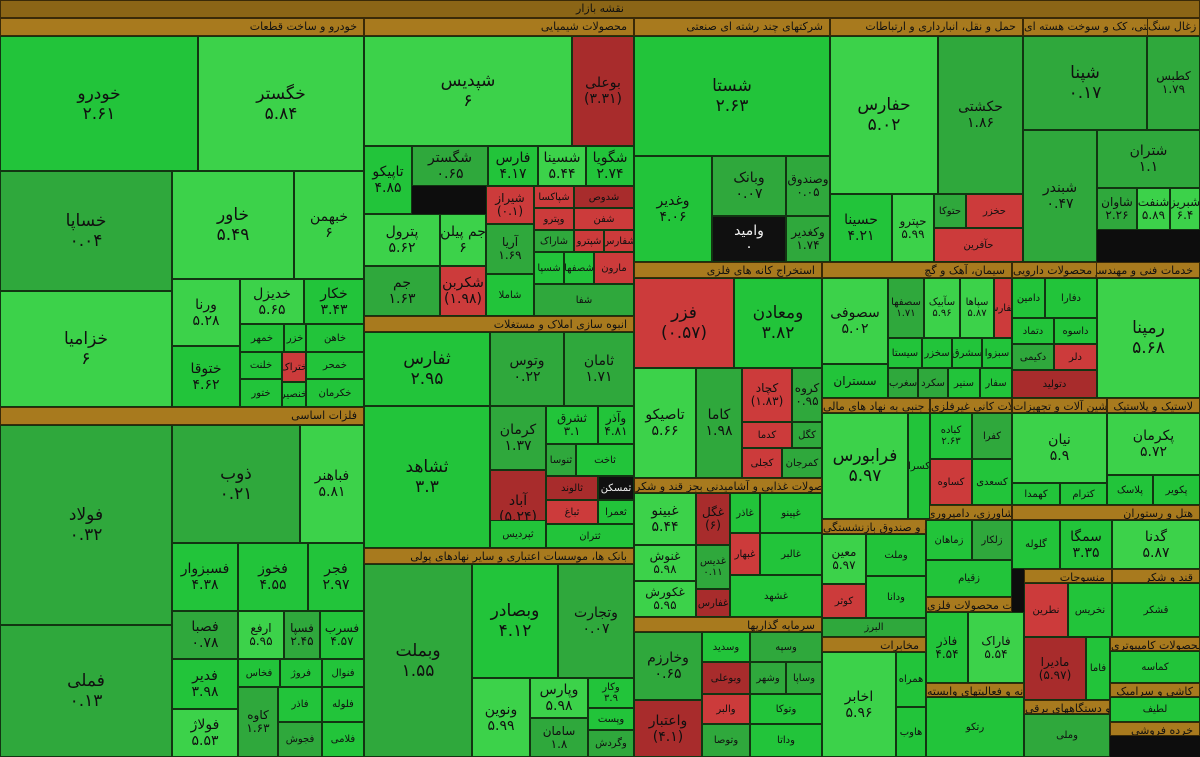 The height and width of the screenshot is (757, 1200). What do you see at coordinates (791, 513) in the screenshot?
I see `stock-tile: غپینو` at bounding box center [791, 513].